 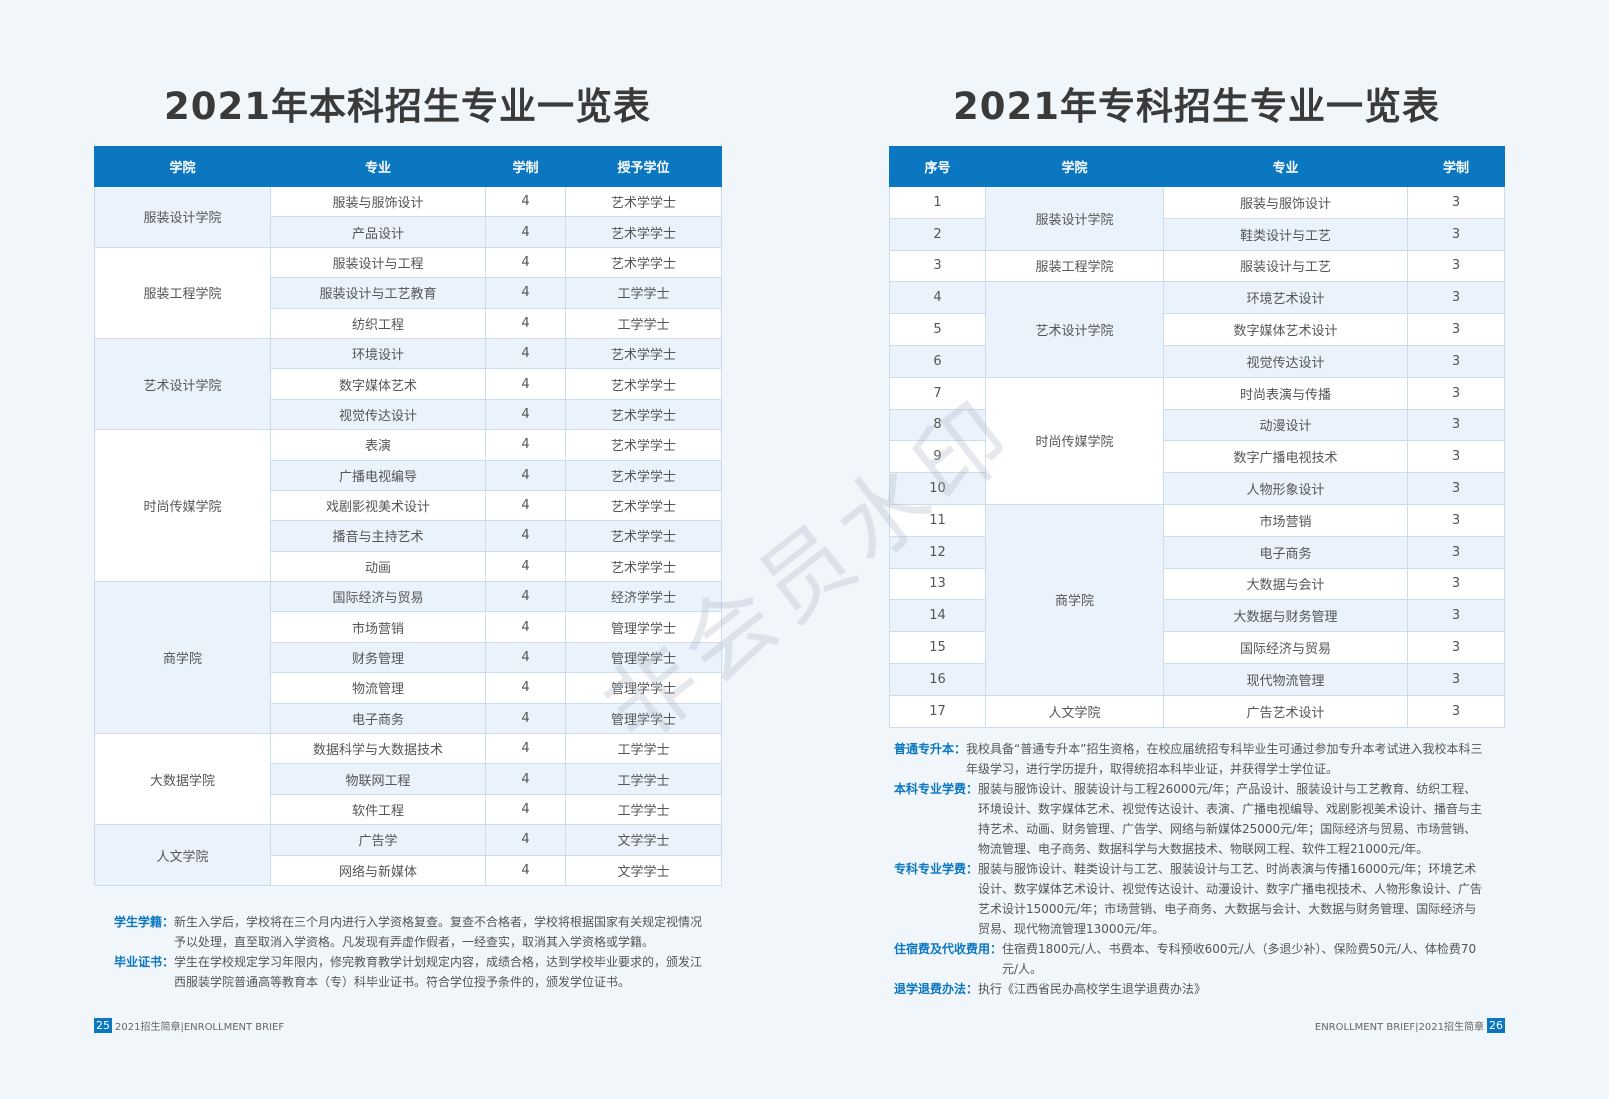 I want to click on table-row: 网络与新媒体 4 文学学士, so click(x=408, y=870).